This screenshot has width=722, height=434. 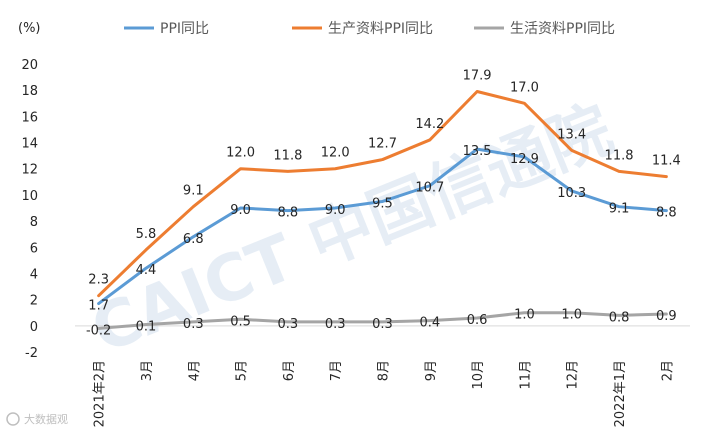 I want to click on y-tick-label: 8, so click(x=34, y=222).